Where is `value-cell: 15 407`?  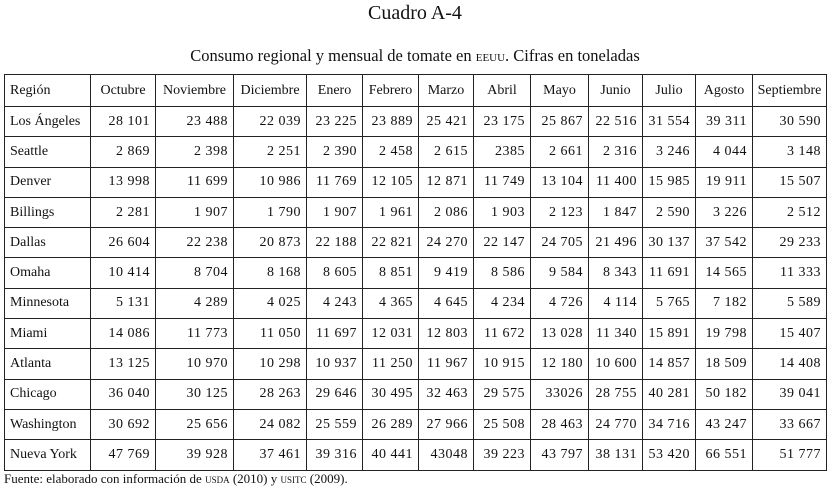 value-cell: 15 407 is located at coordinates (789, 334).